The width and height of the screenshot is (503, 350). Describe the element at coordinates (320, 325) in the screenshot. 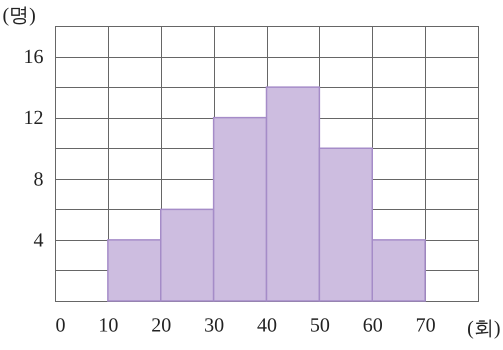

I see `x-tick-label: 50` at that location.